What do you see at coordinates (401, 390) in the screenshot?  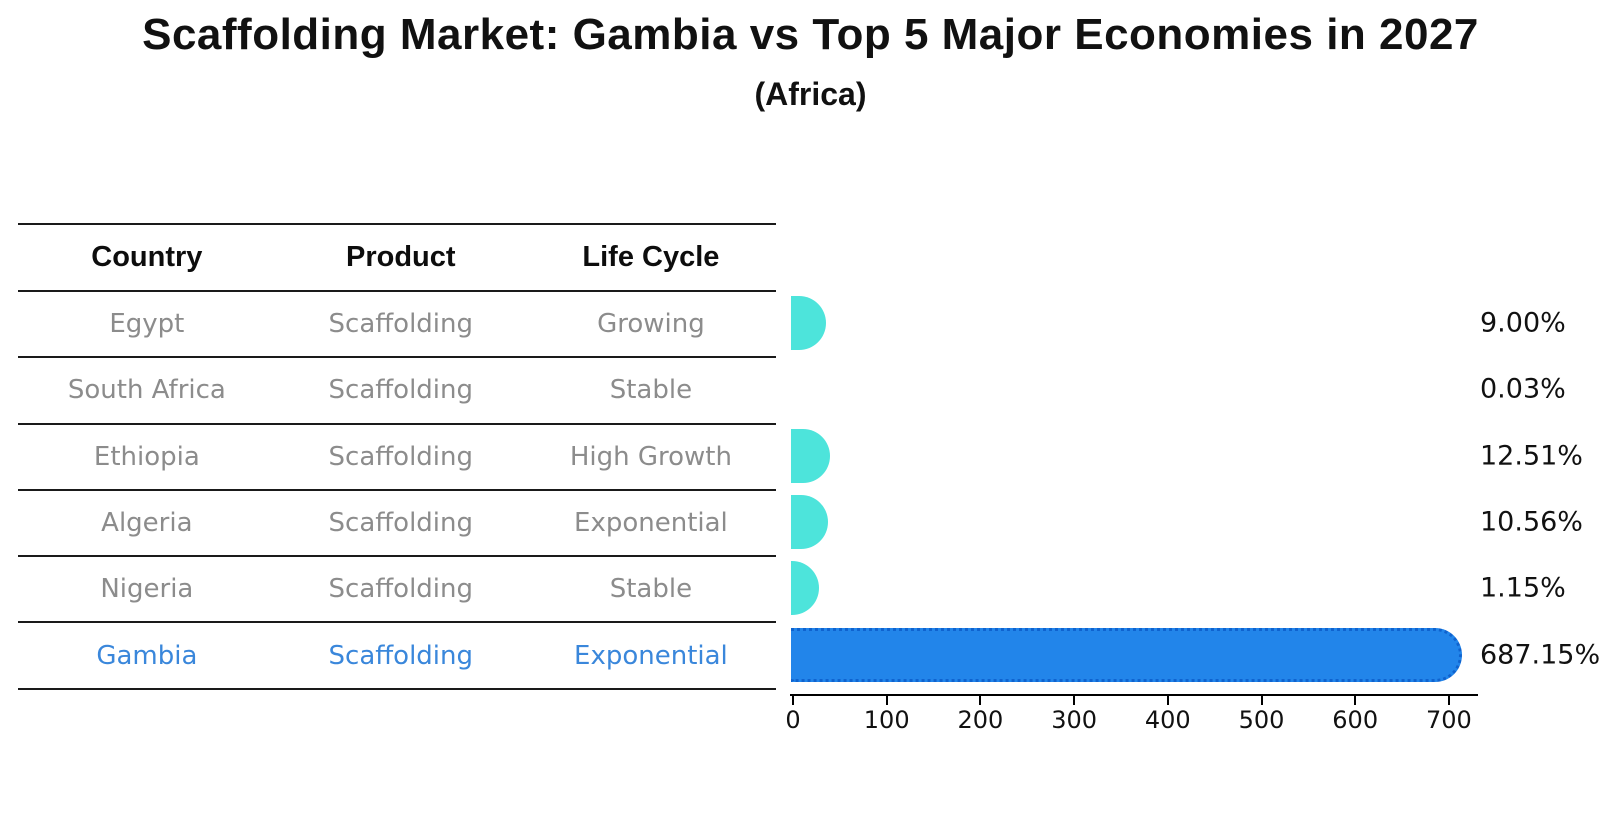 I see `table-cell-south-africa-product: Scaffolding` at bounding box center [401, 390].